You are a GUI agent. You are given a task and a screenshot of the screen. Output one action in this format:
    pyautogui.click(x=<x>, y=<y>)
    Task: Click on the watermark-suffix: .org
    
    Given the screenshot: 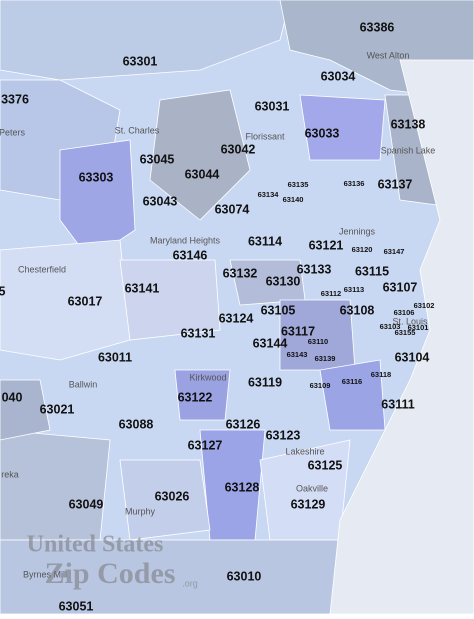 What is the action you would take?
    pyautogui.click(x=190, y=583)
    